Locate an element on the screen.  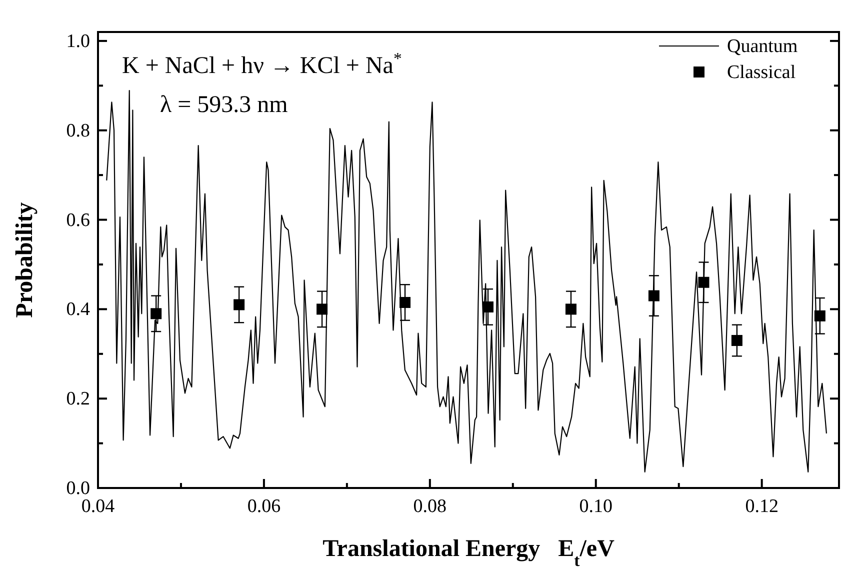
x-tick-label: 0.12 is located at coordinates (761, 506).